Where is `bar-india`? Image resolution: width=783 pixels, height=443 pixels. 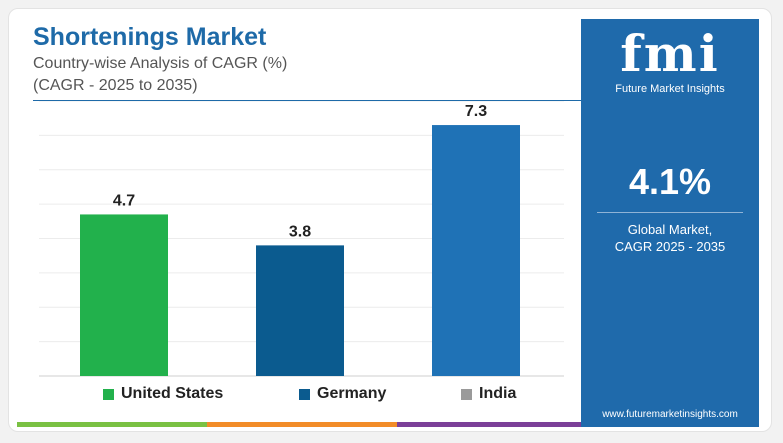
bar-india is located at coordinates (476, 250).